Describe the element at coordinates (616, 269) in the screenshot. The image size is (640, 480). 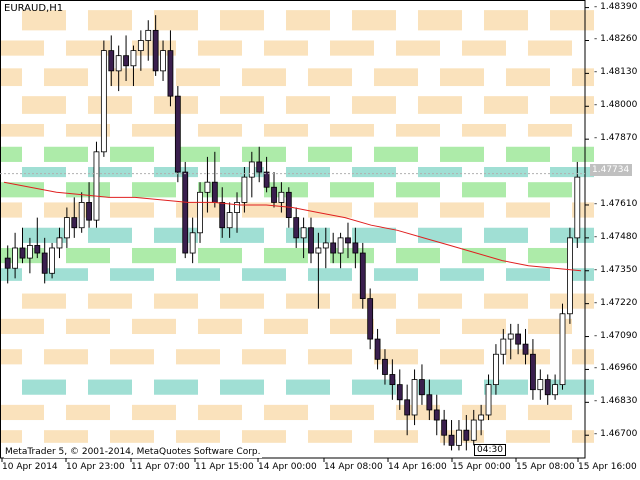
I see `price-tick-label: - 1.47350` at that location.